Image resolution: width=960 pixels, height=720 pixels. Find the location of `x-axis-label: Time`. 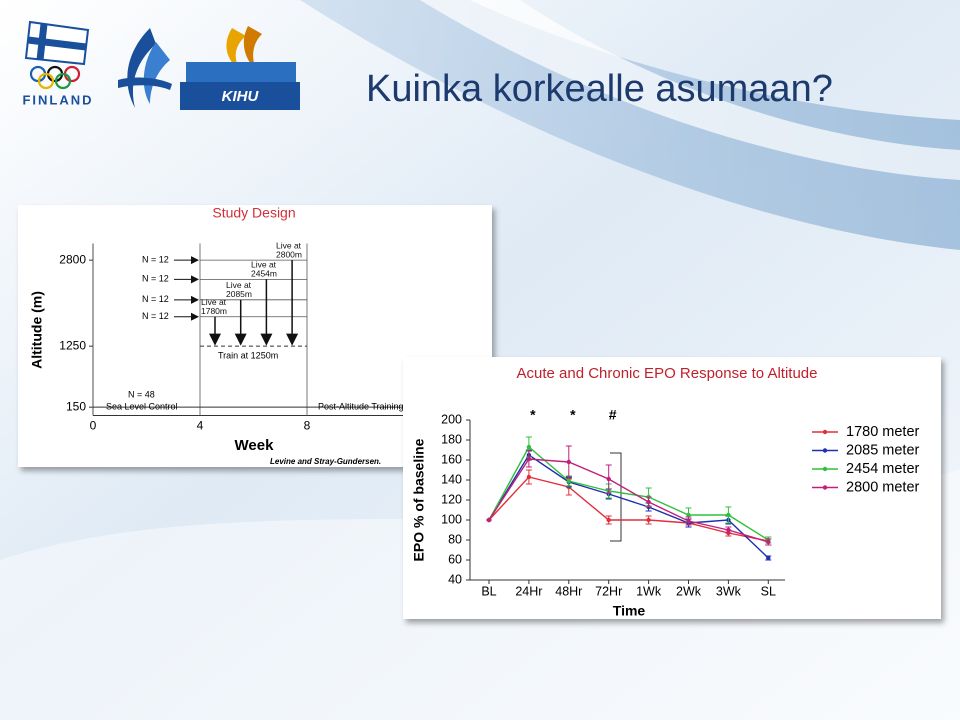

x-axis-label: Time is located at coordinates (629, 611).